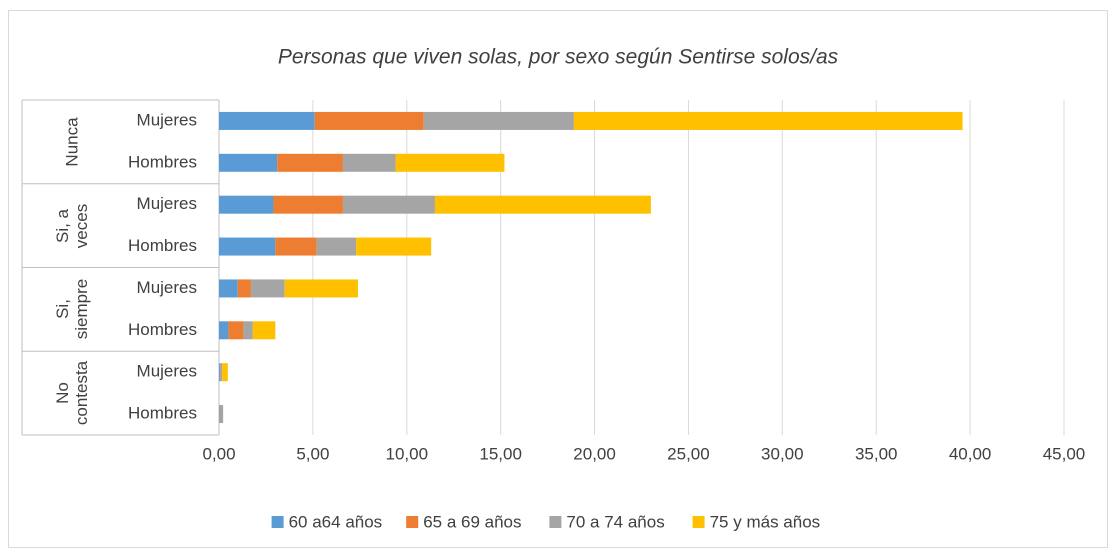  I want to click on legend-label: 65 a 69 años, so click(472, 521).